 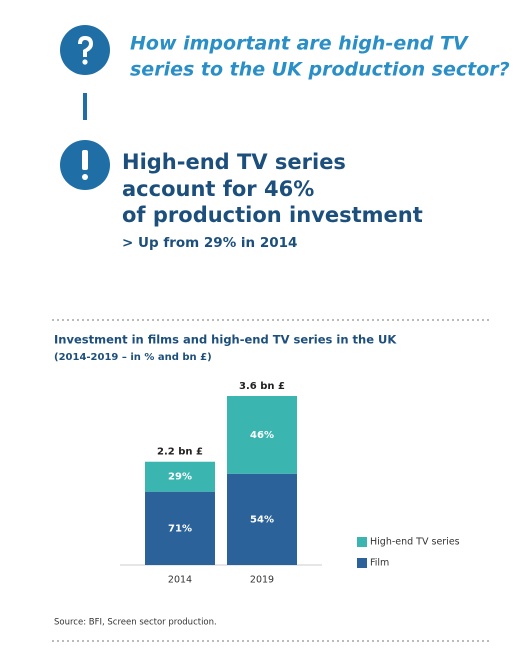 I want to click on value-label: 71%, so click(x=180, y=528).